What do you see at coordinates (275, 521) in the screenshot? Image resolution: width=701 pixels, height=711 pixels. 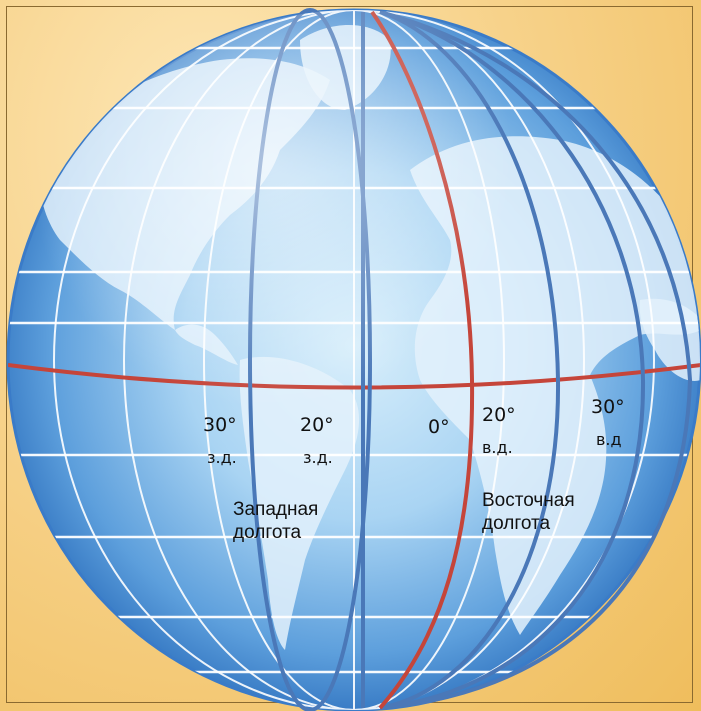 I see `west-longitude-caption: Западная долгота` at bounding box center [275, 521].